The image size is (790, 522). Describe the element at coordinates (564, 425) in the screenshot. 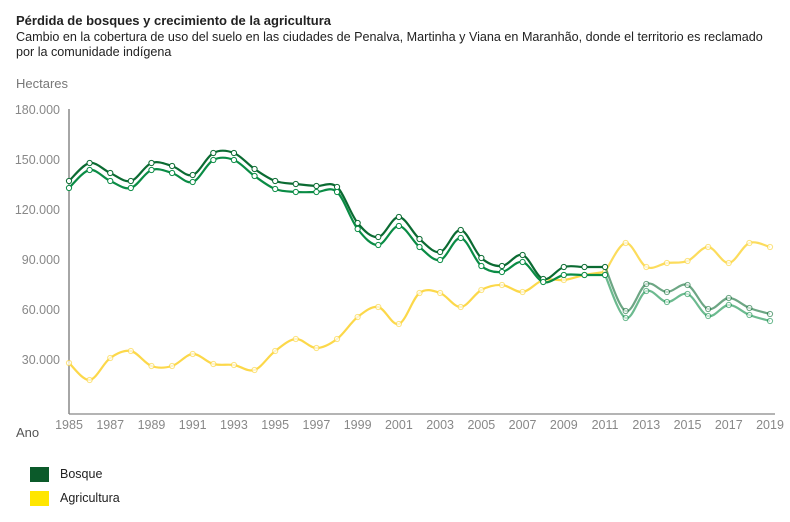

I see `x-tick-label: 2009` at that location.